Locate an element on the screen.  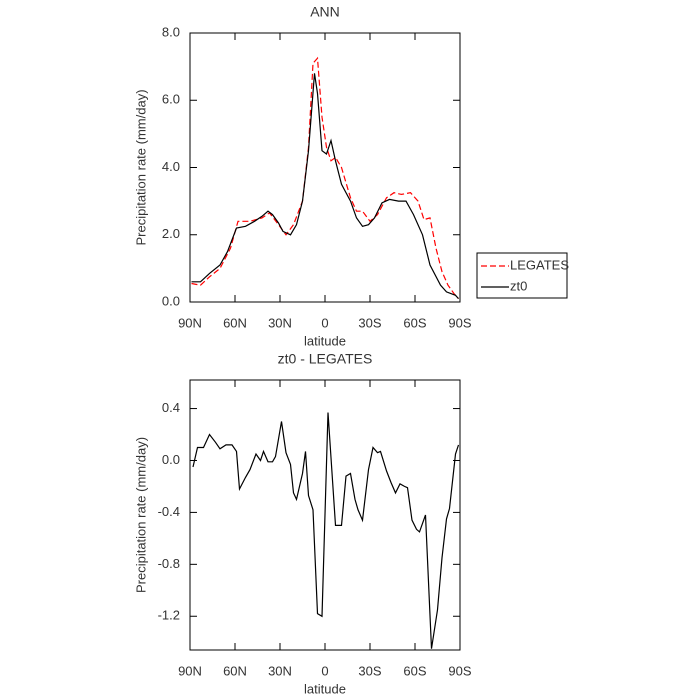
legend-box is located at coordinates (522, 275).